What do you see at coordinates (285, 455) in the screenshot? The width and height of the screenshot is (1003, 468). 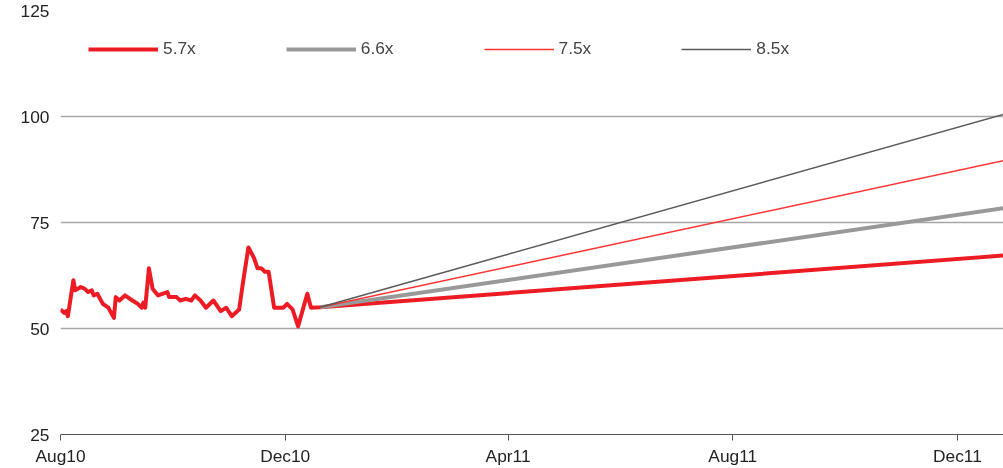 I see `x-tick-label: Dec10` at bounding box center [285, 455].